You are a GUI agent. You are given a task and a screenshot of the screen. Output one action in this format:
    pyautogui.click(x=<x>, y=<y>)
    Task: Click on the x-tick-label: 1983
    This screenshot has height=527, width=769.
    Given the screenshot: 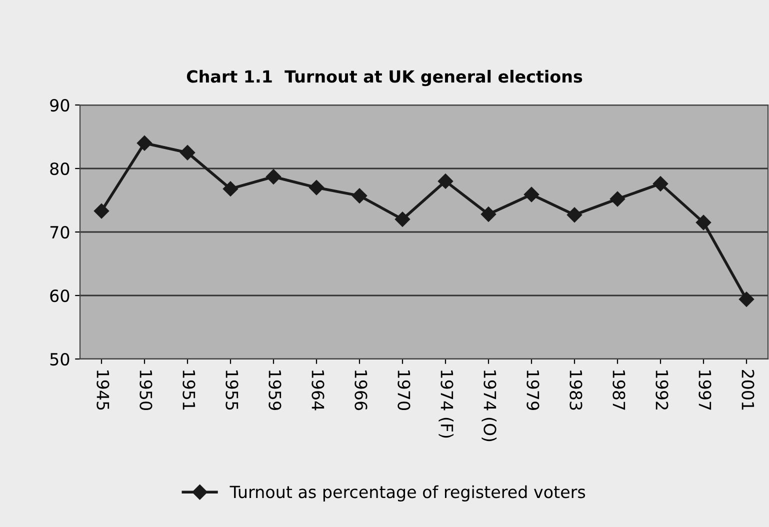 What is the action you would take?
    pyautogui.click(x=576, y=390)
    